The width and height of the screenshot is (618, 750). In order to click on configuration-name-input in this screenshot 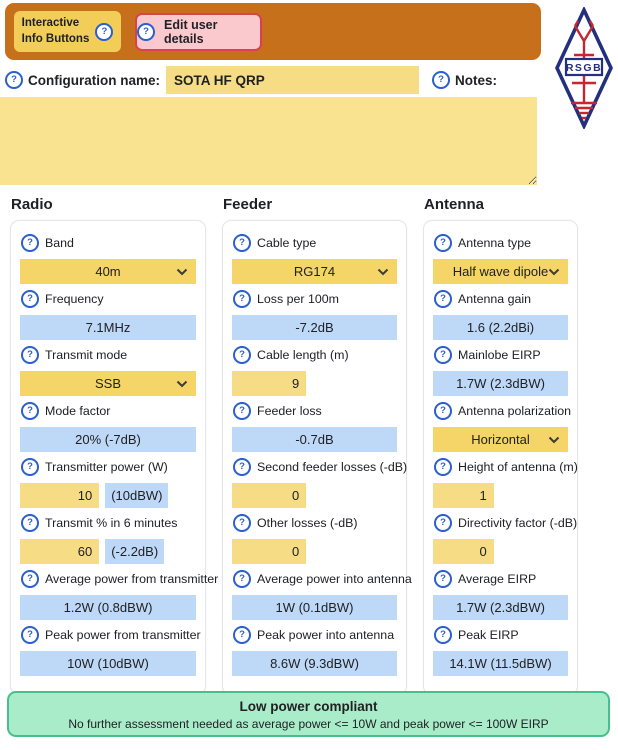, I will do `click(292, 80)`.